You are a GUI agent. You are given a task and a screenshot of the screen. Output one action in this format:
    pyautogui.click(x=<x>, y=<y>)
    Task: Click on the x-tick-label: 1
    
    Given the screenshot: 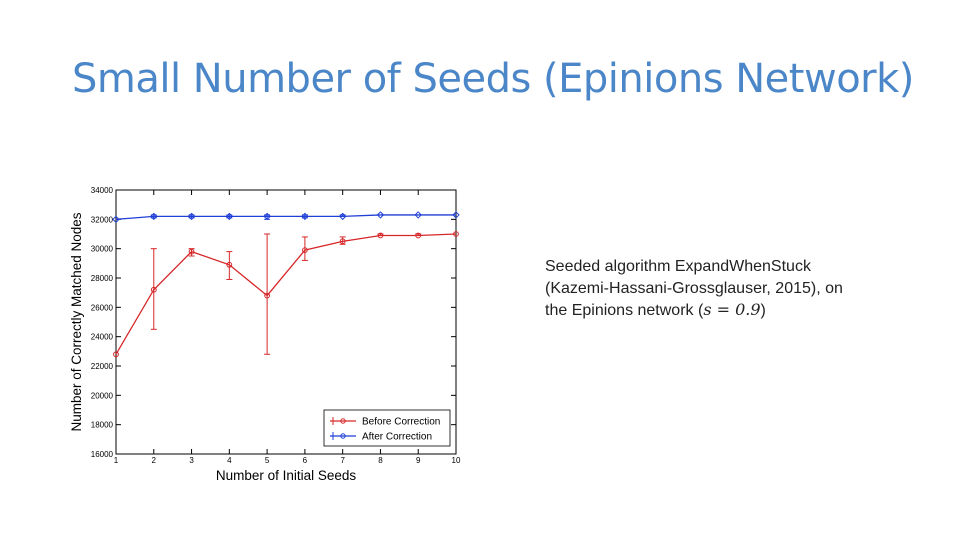 What is the action you would take?
    pyautogui.click(x=116, y=460)
    